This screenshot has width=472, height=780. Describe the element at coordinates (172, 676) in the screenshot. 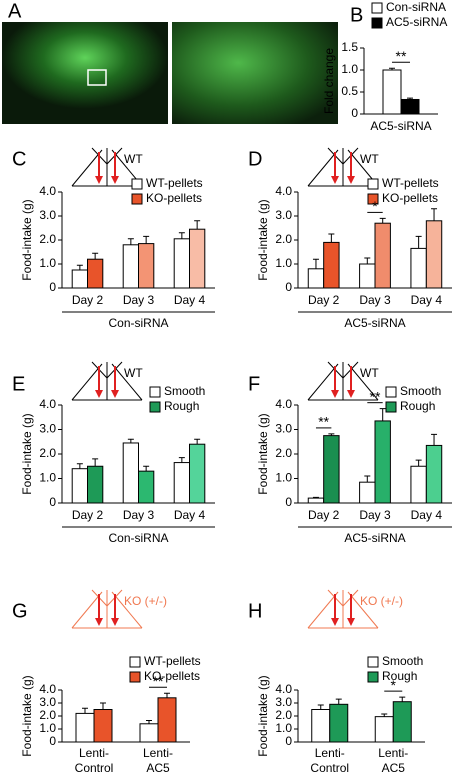

I see `legend-label: KO-pellets` at that location.